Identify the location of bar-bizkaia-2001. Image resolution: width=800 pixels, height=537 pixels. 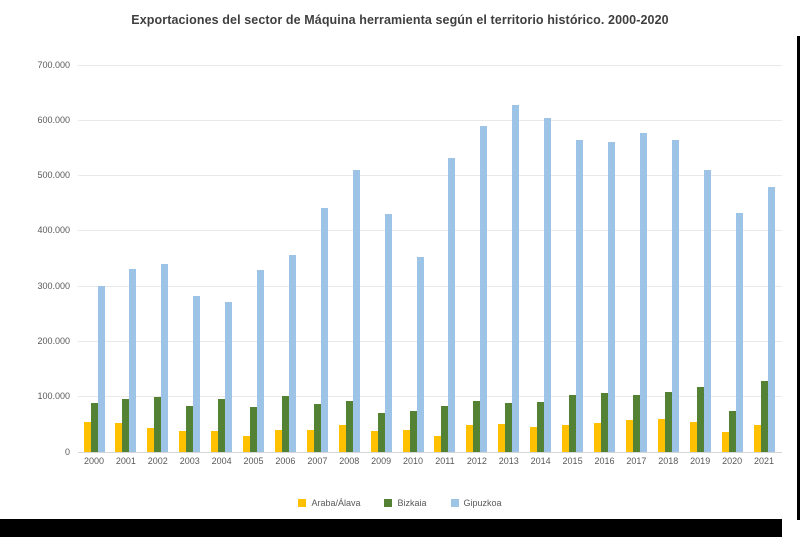
(126, 425).